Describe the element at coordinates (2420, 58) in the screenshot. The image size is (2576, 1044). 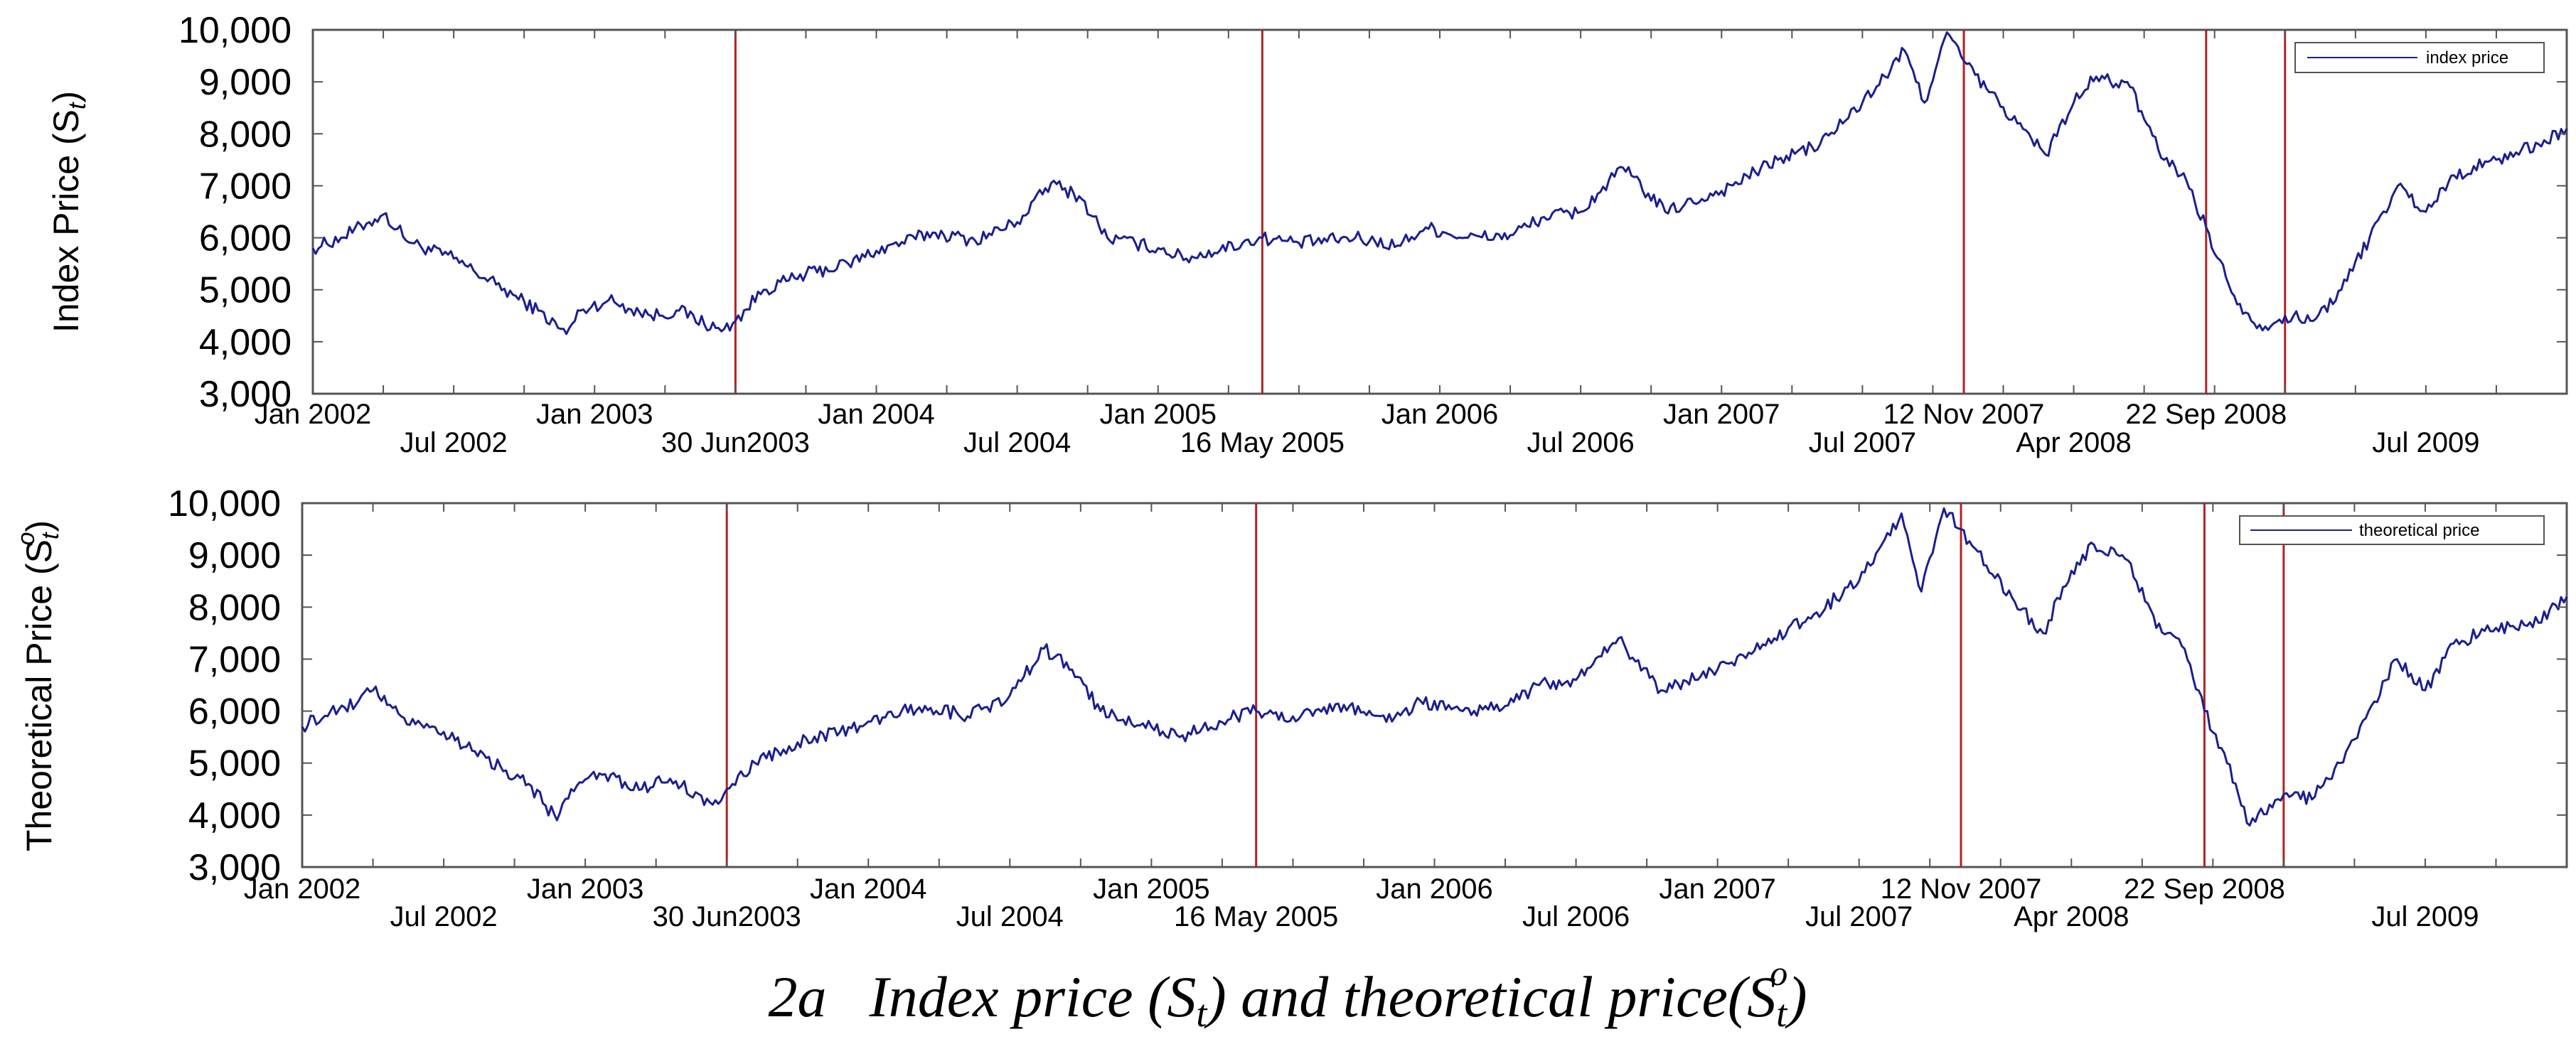
I see `legend: index price` at that location.